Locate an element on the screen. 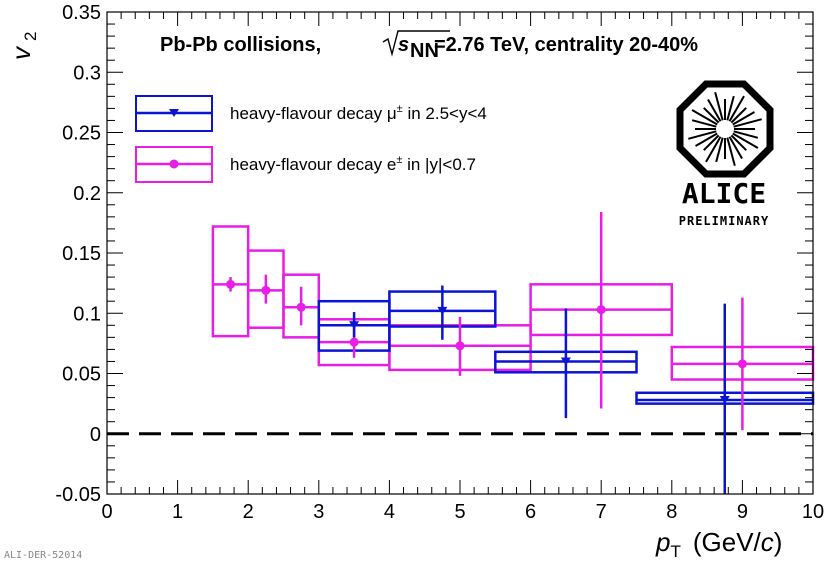  legend-label-muon: heavy-flavour decay μ± in 2.5<y<4 is located at coordinates (358, 113).